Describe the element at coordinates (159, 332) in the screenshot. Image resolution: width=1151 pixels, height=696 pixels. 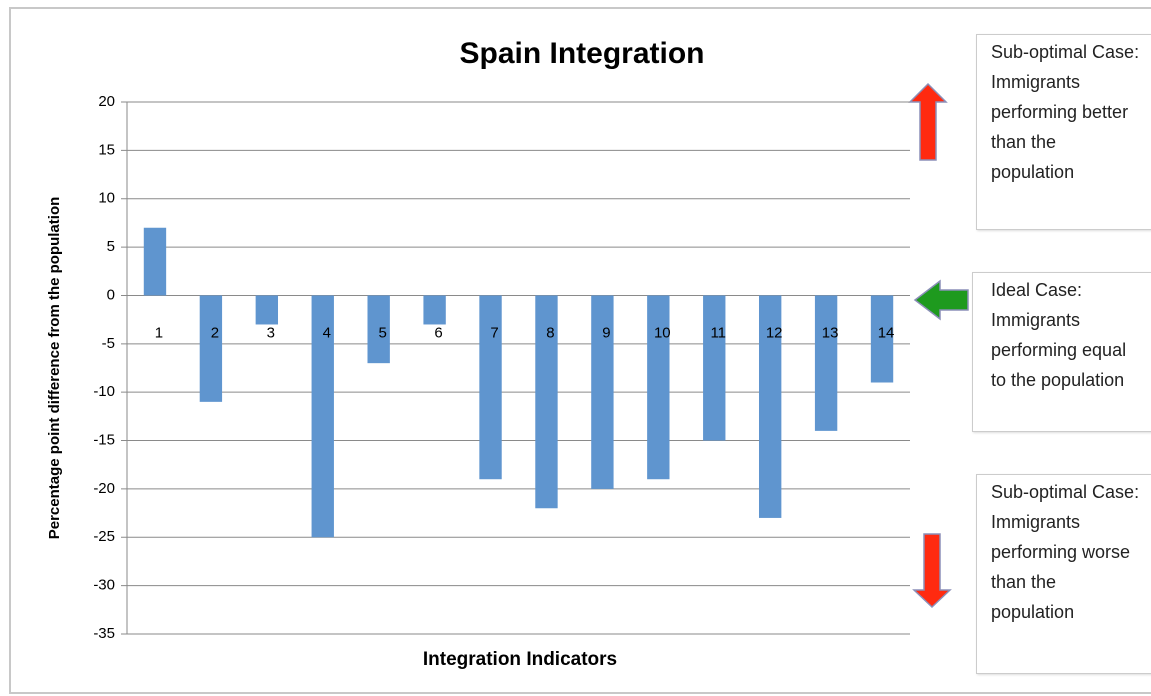
I see `x-tick-label: 1` at that location.